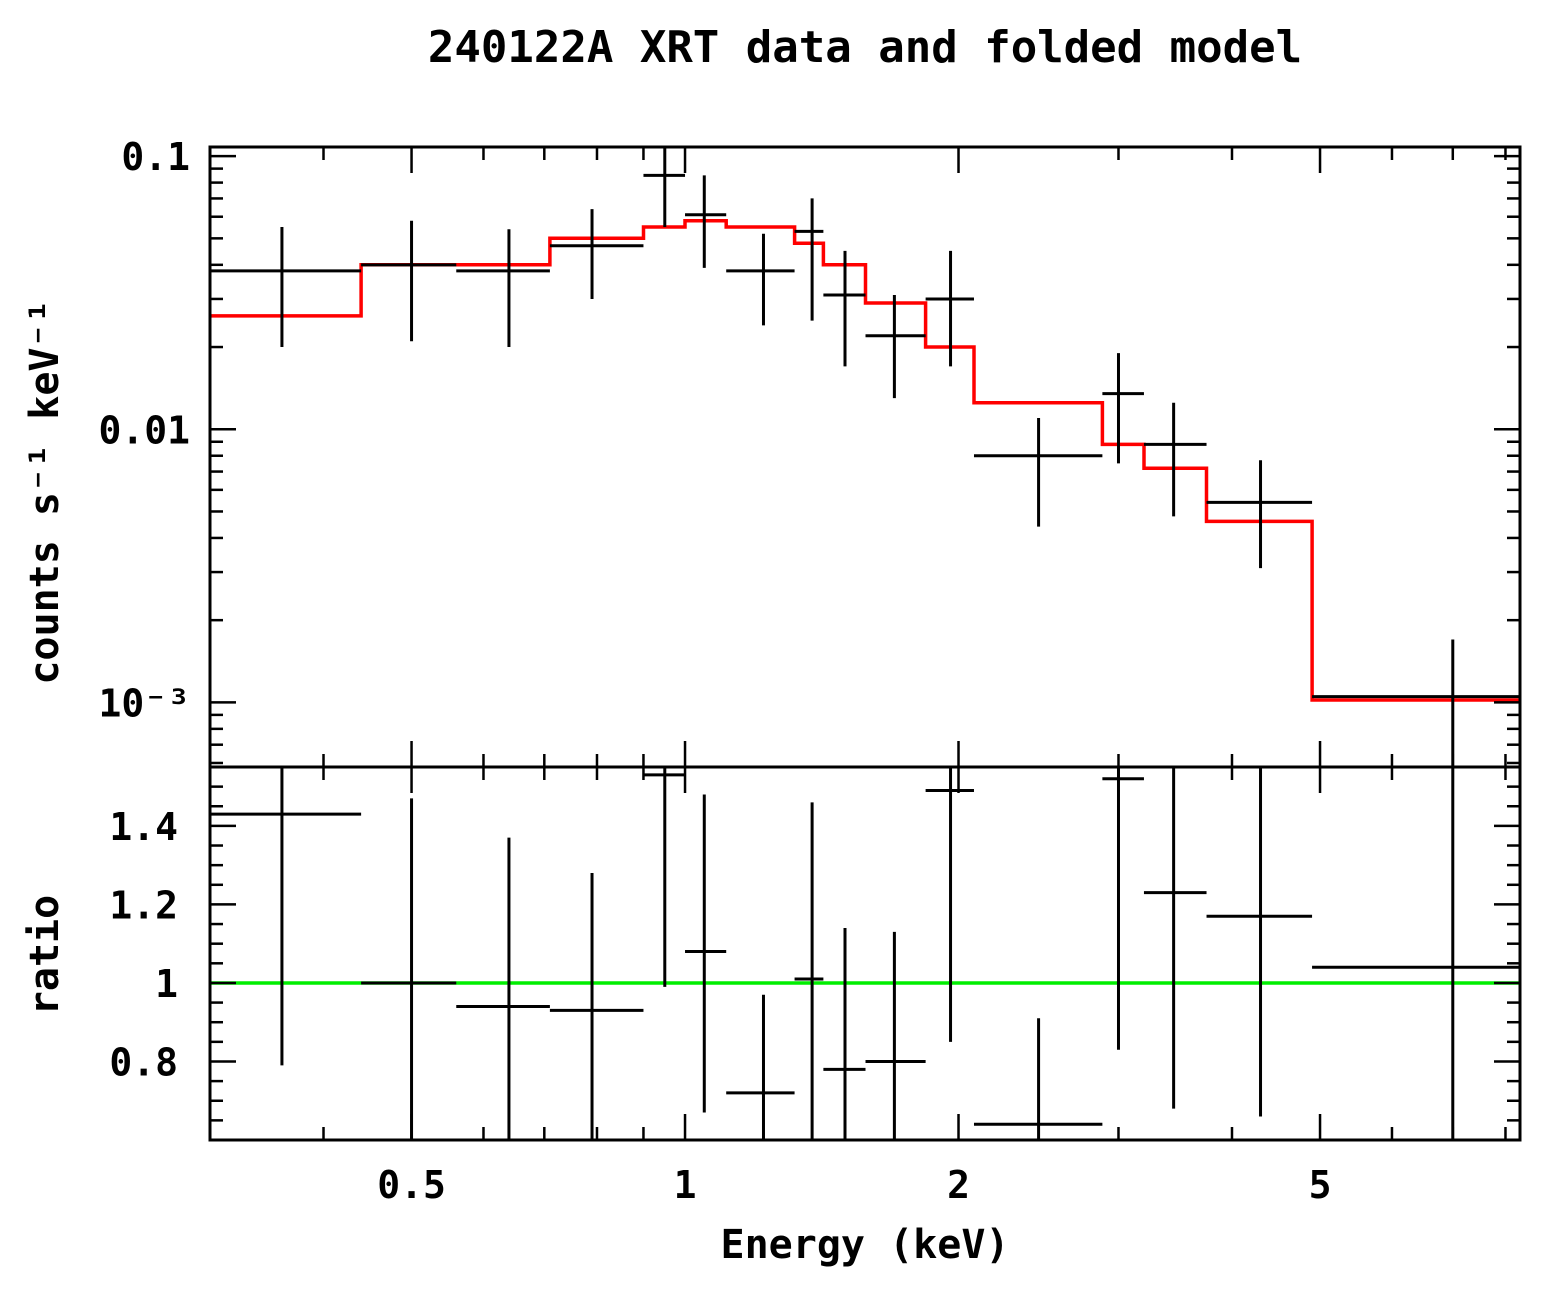  I want to click on x-tick-label-2: 2, so click(958, 1185).